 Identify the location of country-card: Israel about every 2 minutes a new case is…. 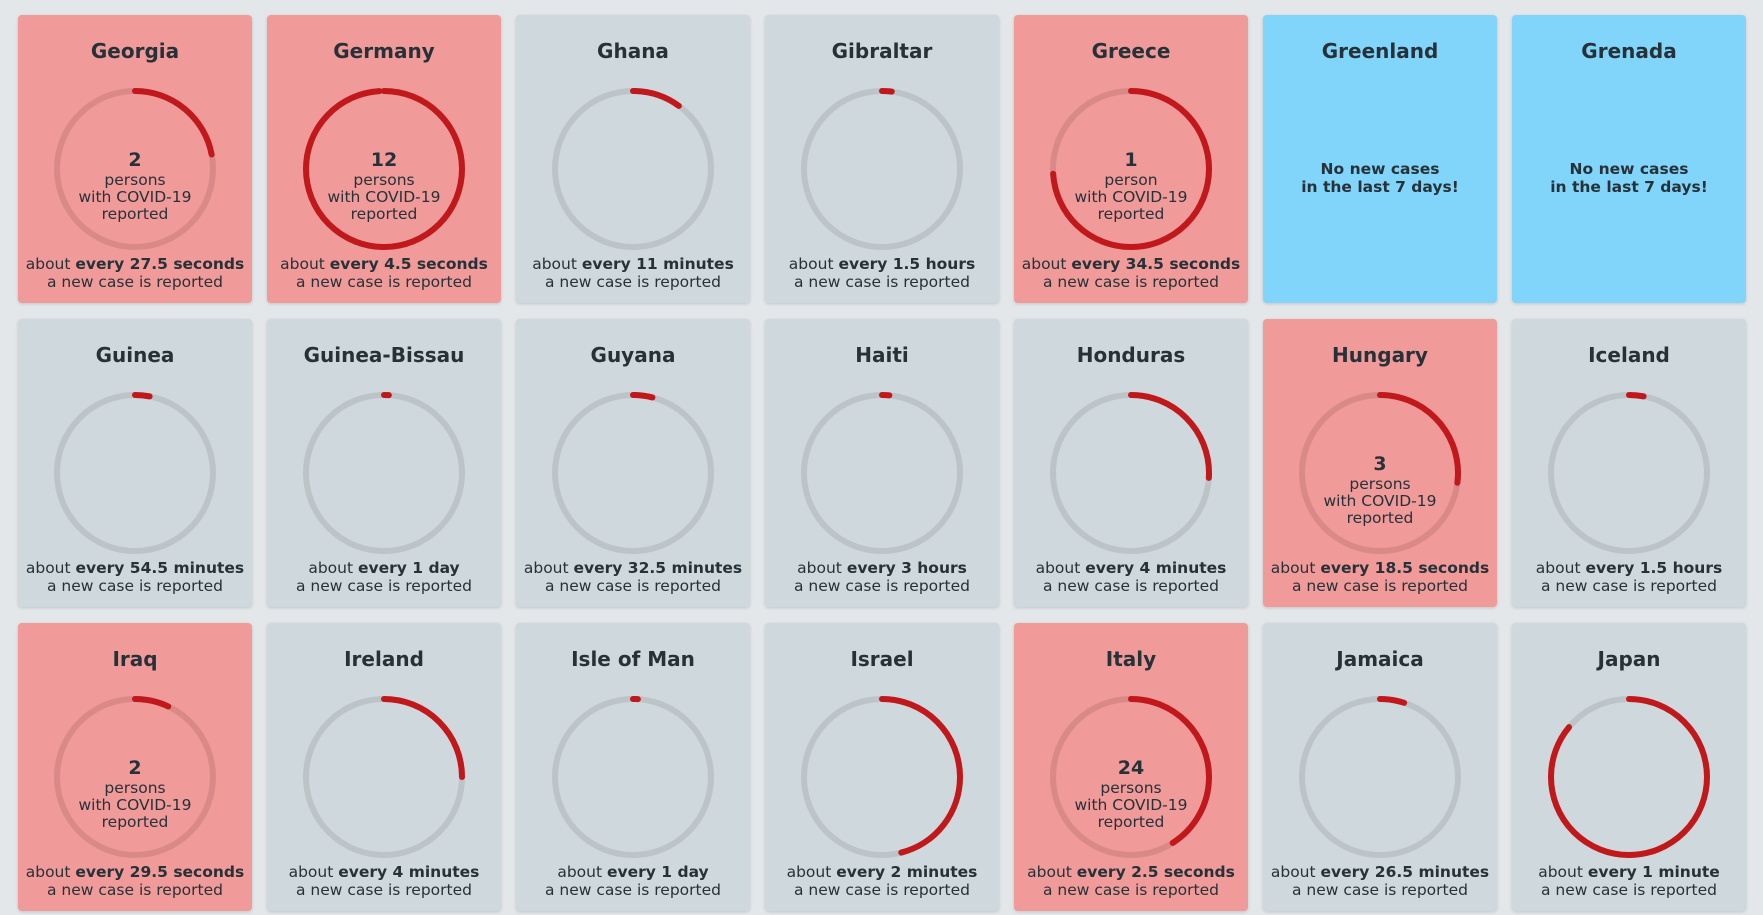
(882, 767).